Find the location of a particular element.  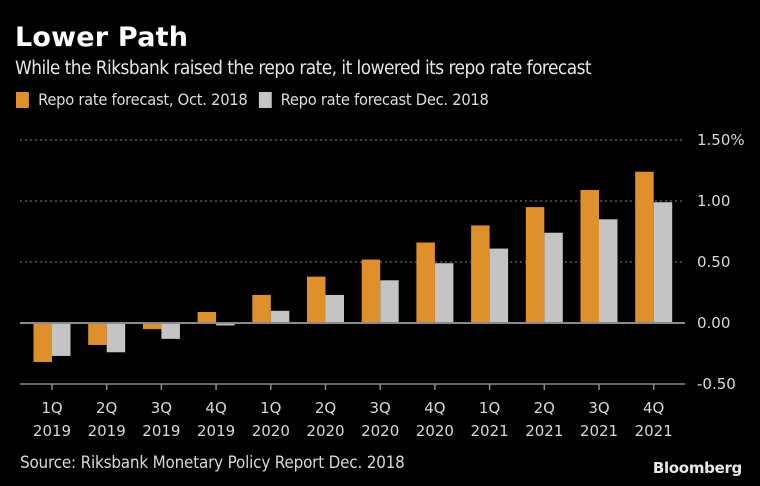

chart-title: Lower Path is located at coordinates (102, 37).